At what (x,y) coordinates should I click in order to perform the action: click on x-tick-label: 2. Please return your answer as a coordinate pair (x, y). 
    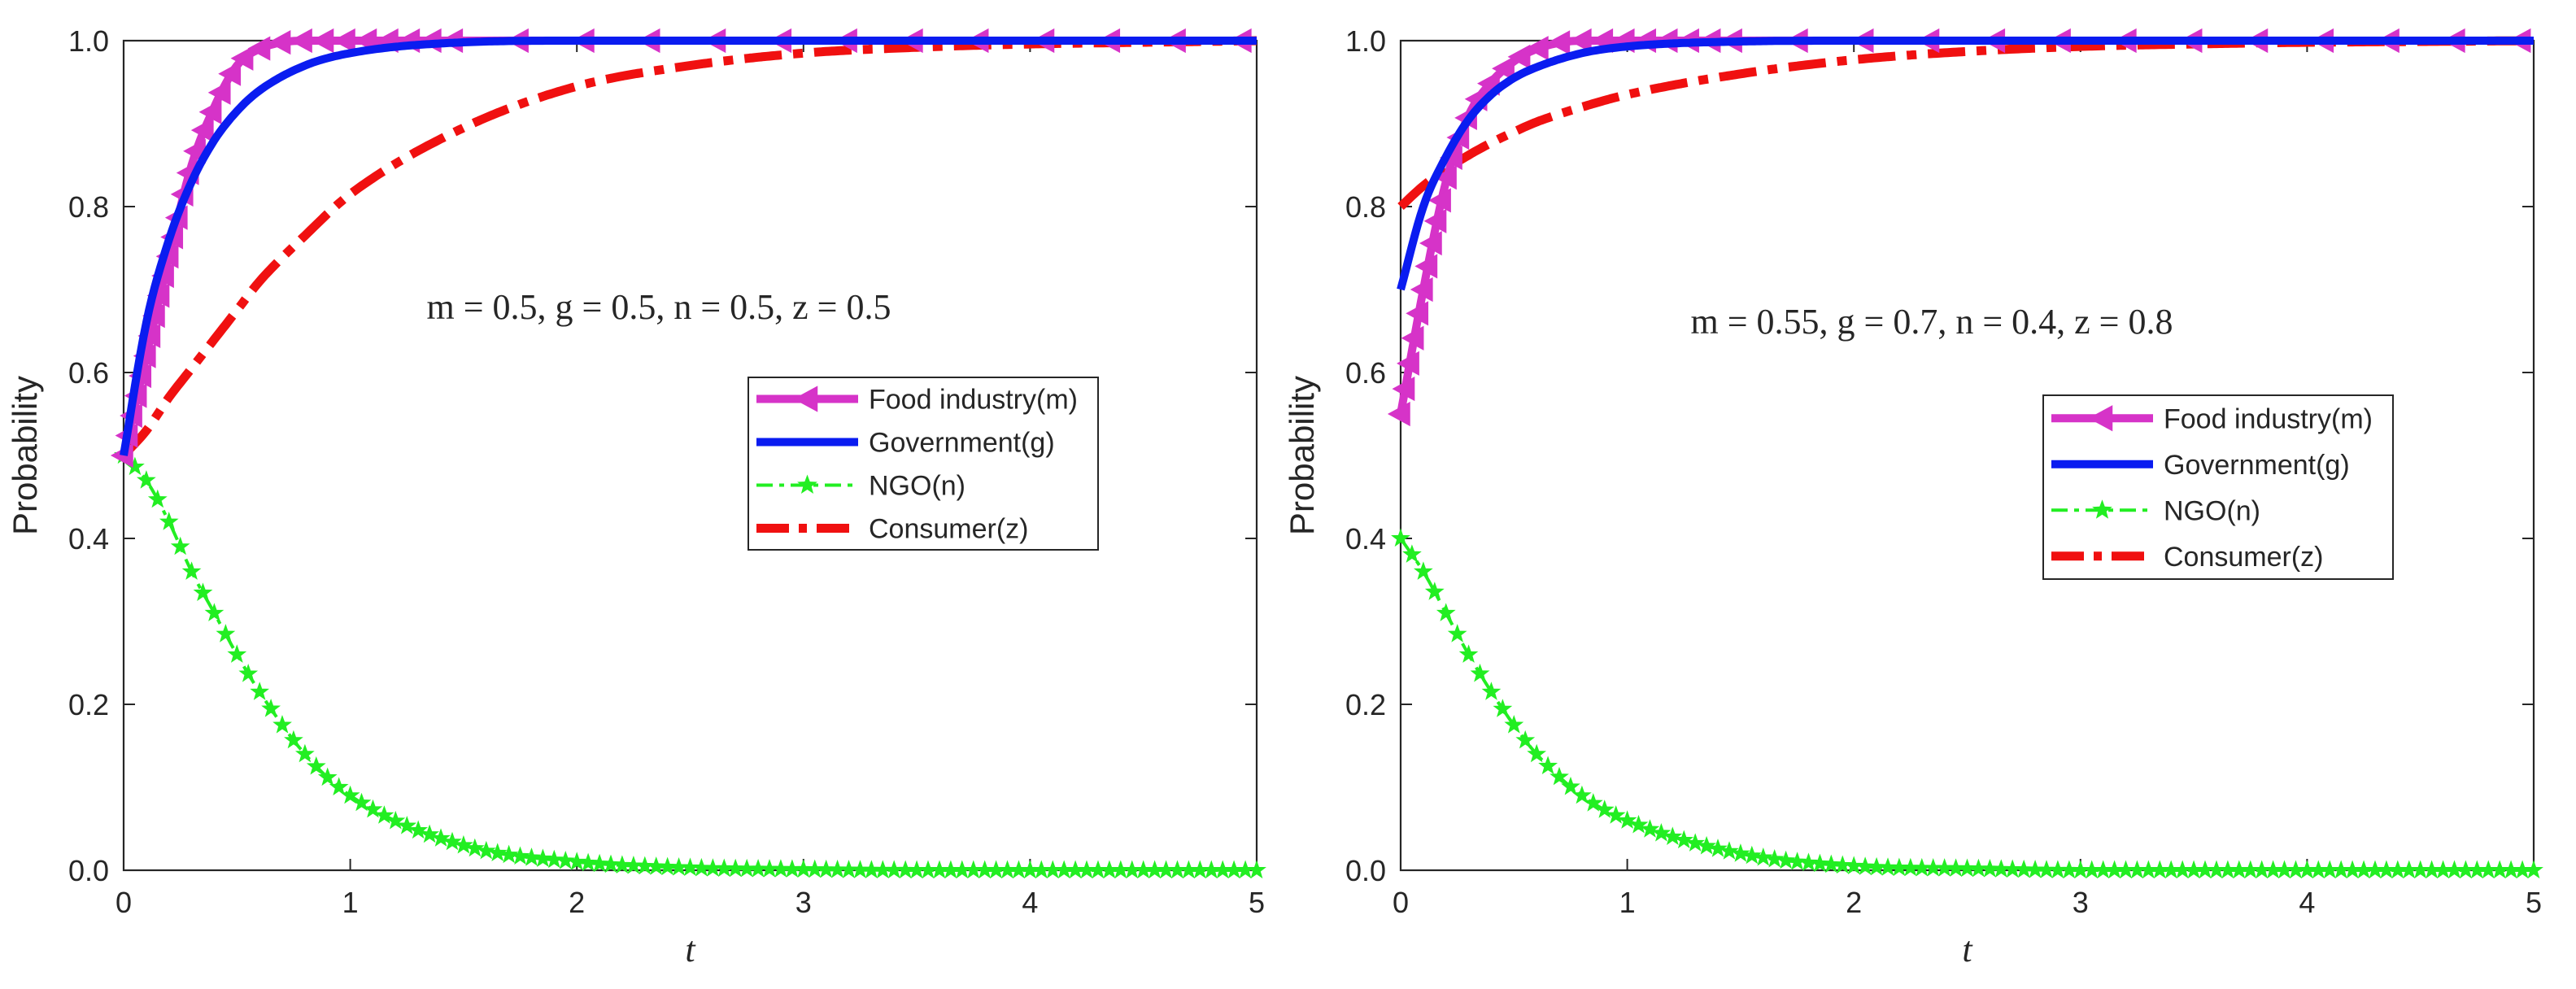
    Looking at the image, I should click on (1854, 903).